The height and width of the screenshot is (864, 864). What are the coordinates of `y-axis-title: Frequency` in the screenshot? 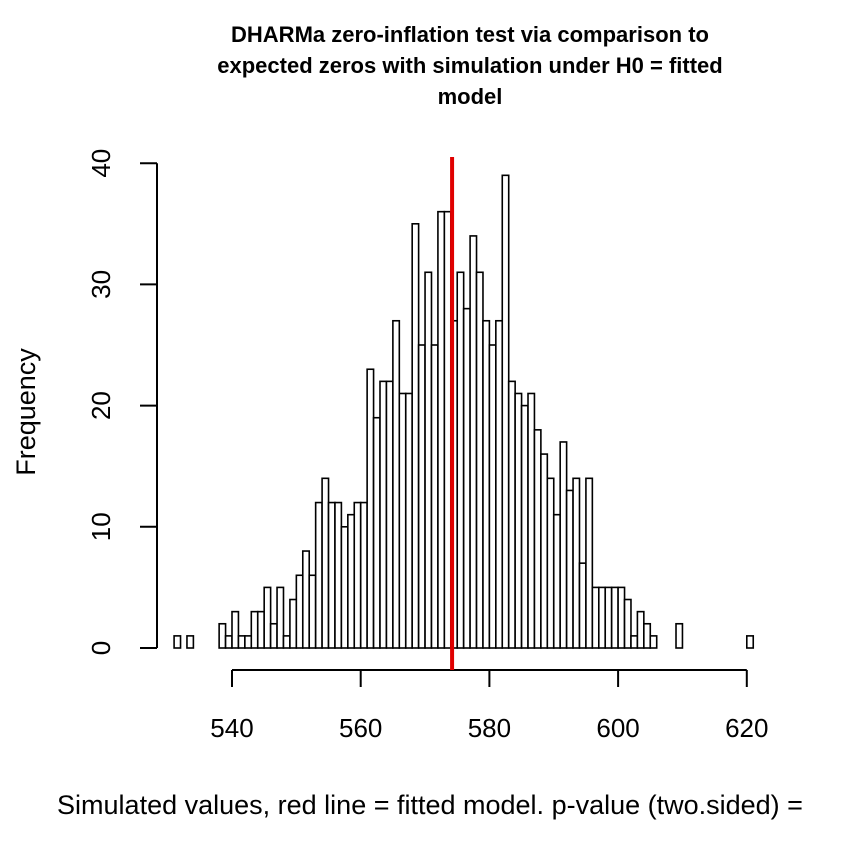 It's located at (26, 412).